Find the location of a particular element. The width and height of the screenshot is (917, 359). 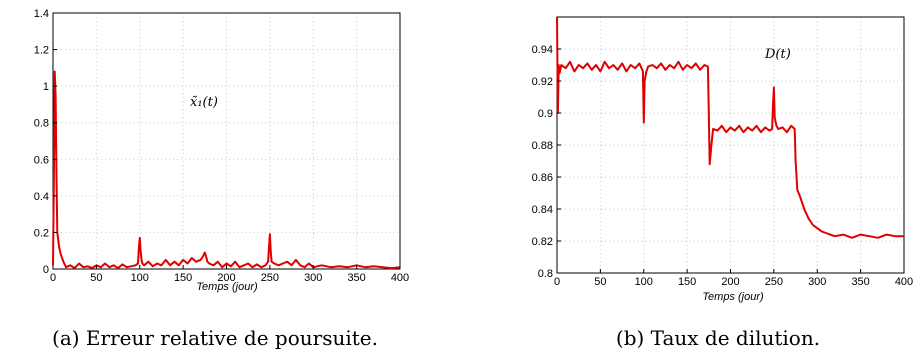

panel-a-ytick-label-4: 0.8 is located at coordinates (41, 124).